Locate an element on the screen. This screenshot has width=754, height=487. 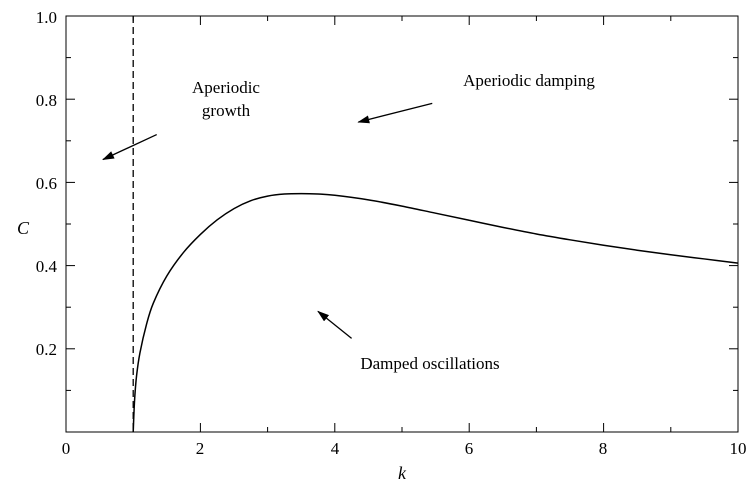
x-tick-label: 4 is located at coordinates (335, 448).